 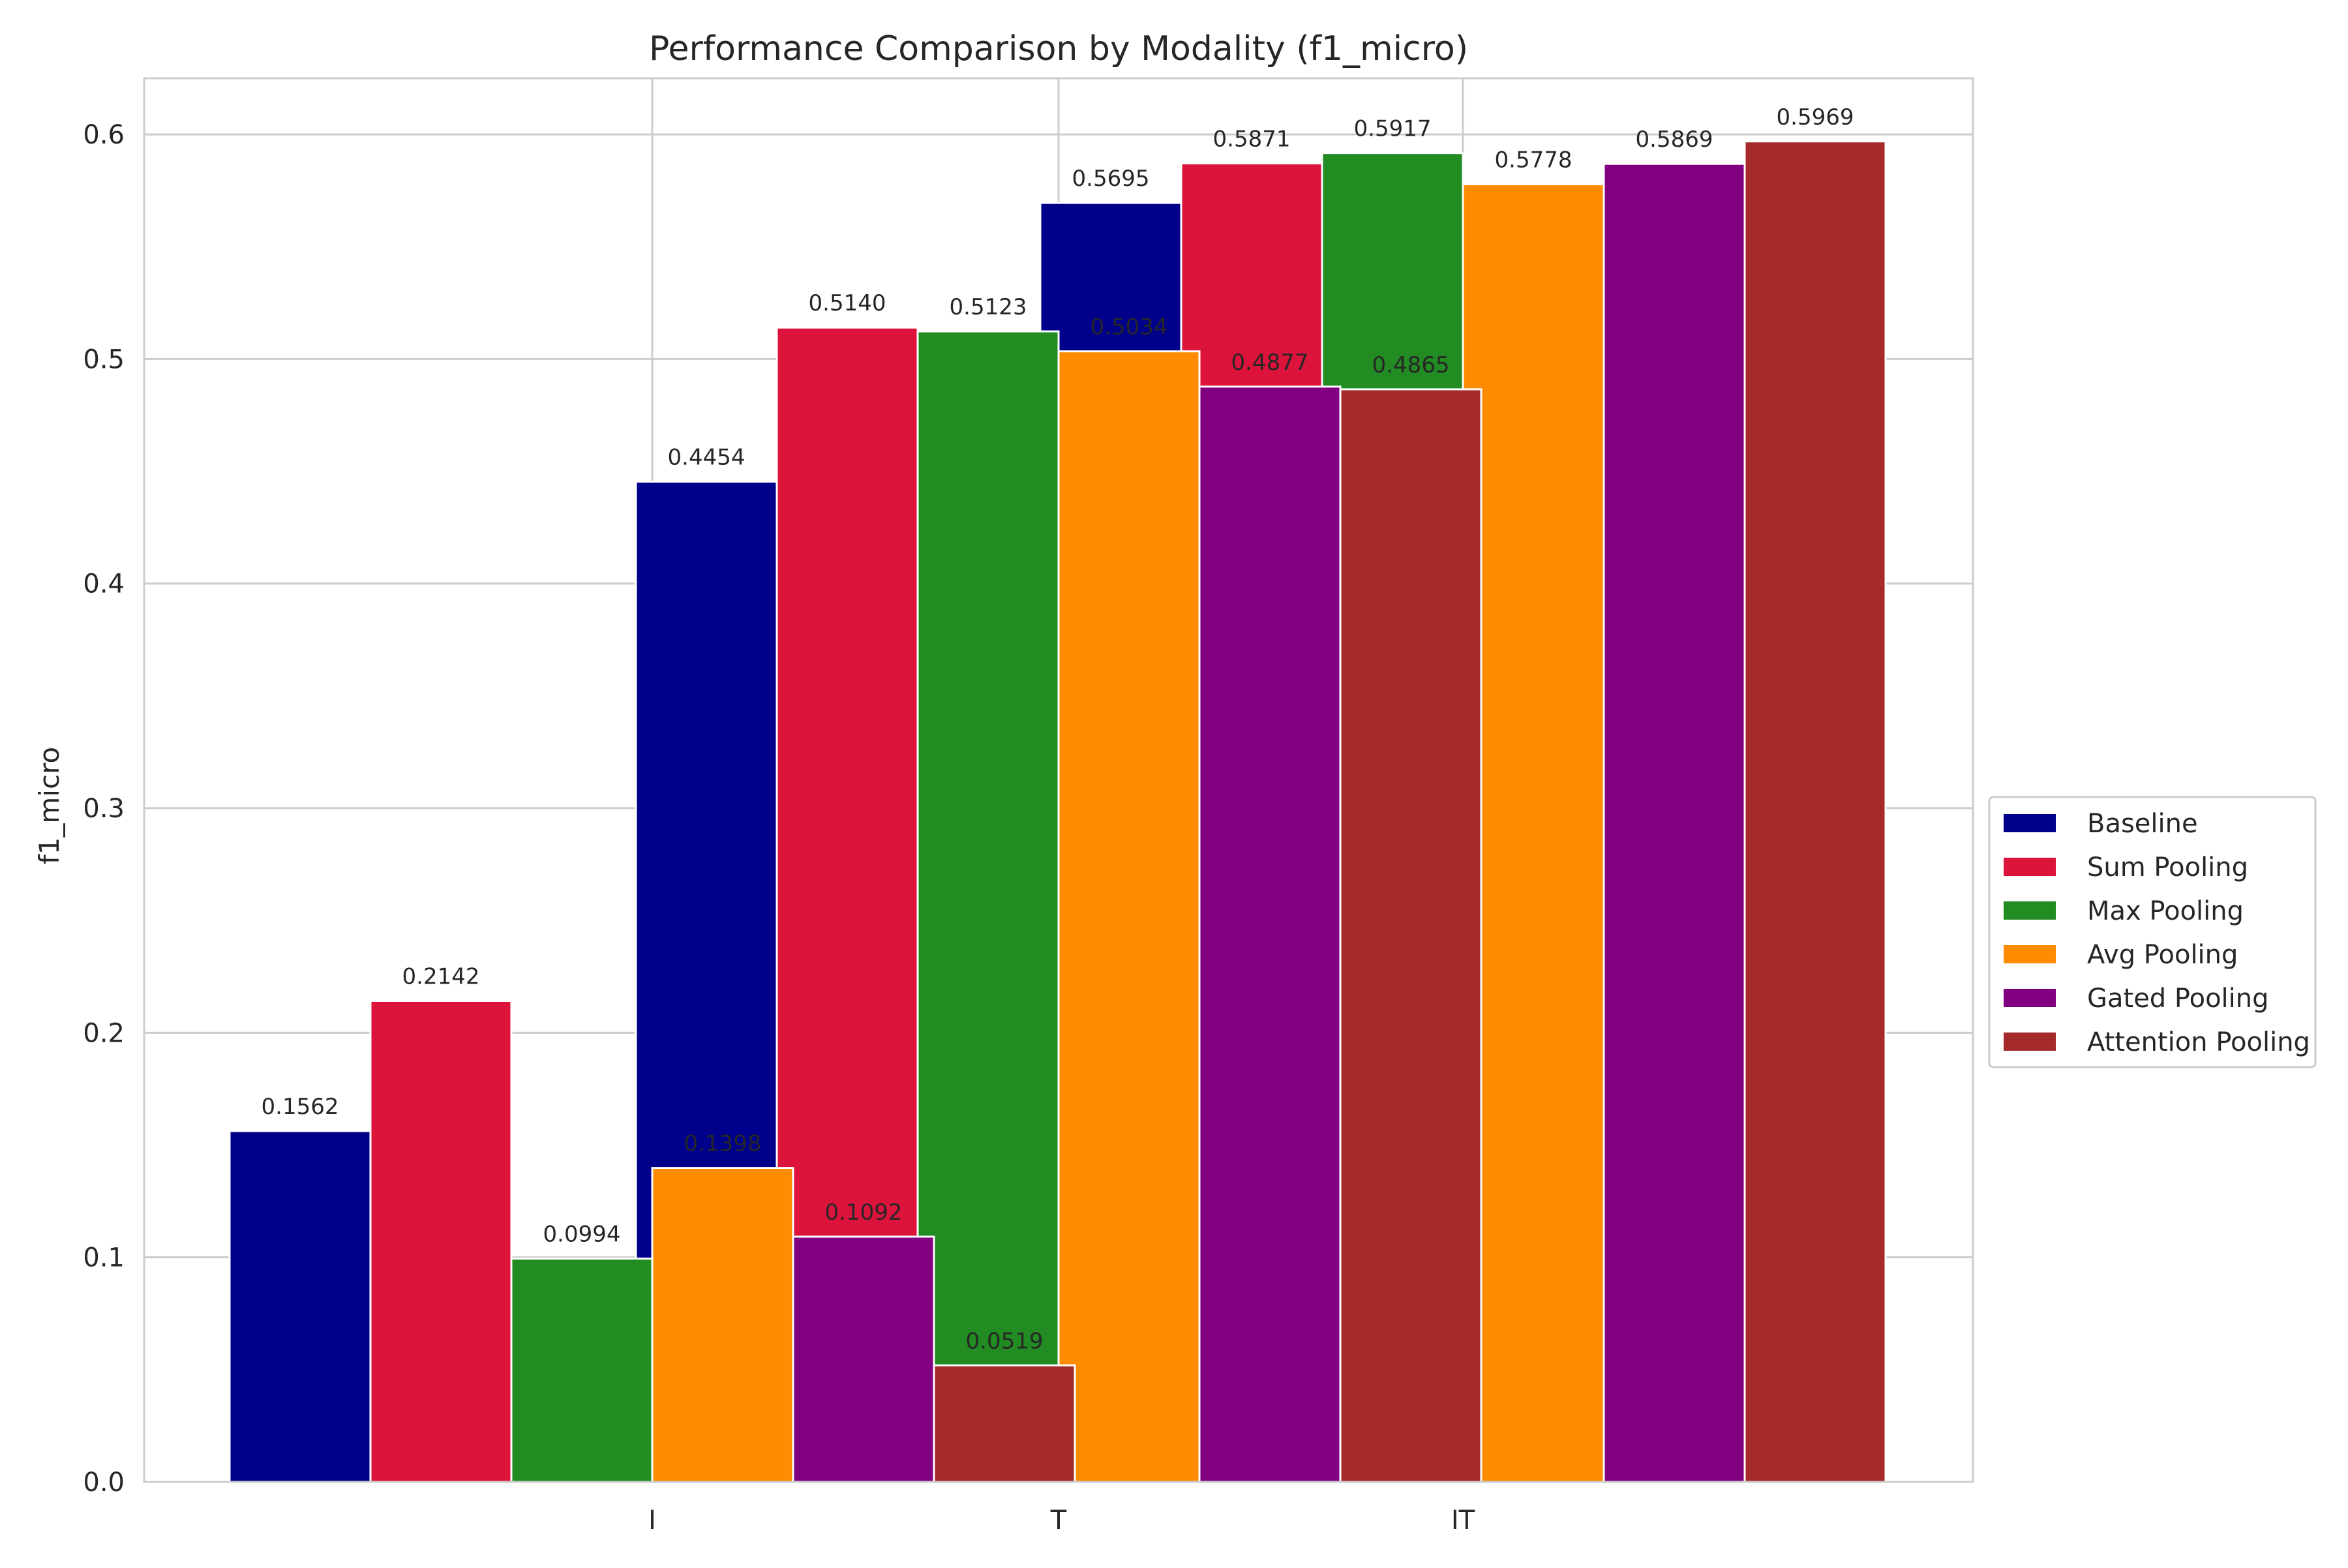 What do you see at coordinates (300, 1107) in the screenshot?
I see `bar-value-label: 0.1562` at bounding box center [300, 1107].